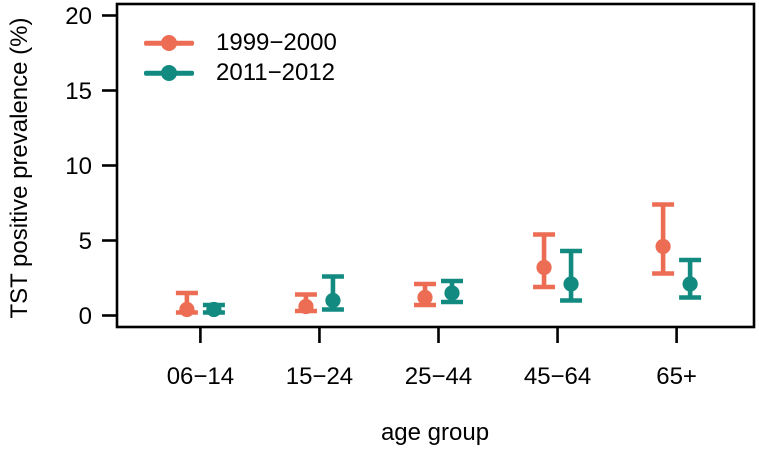  What do you see at coordinates (200, 376) in the screenshot?
I see `x-axis-tick-label: 06−14` at bounding box center [200, 376].